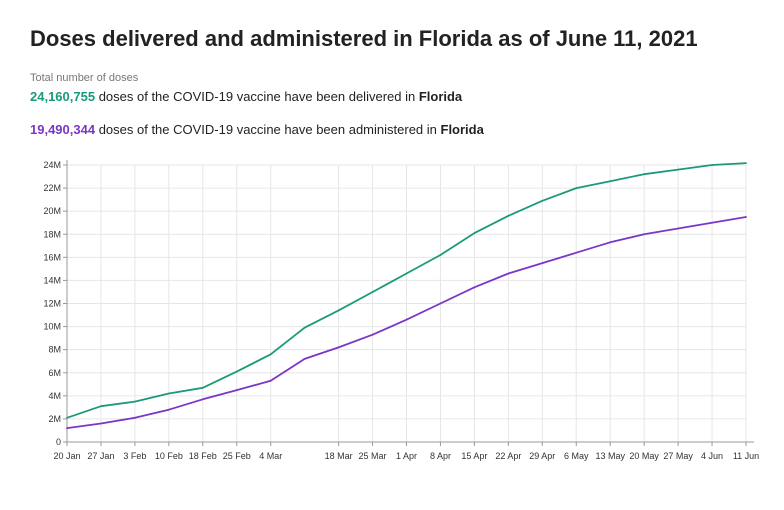 This screenshot has height=510, width=784. Describe the element at coordinates (440, 96) in the screenshot. I see `delivered-place: Florida` at that location.